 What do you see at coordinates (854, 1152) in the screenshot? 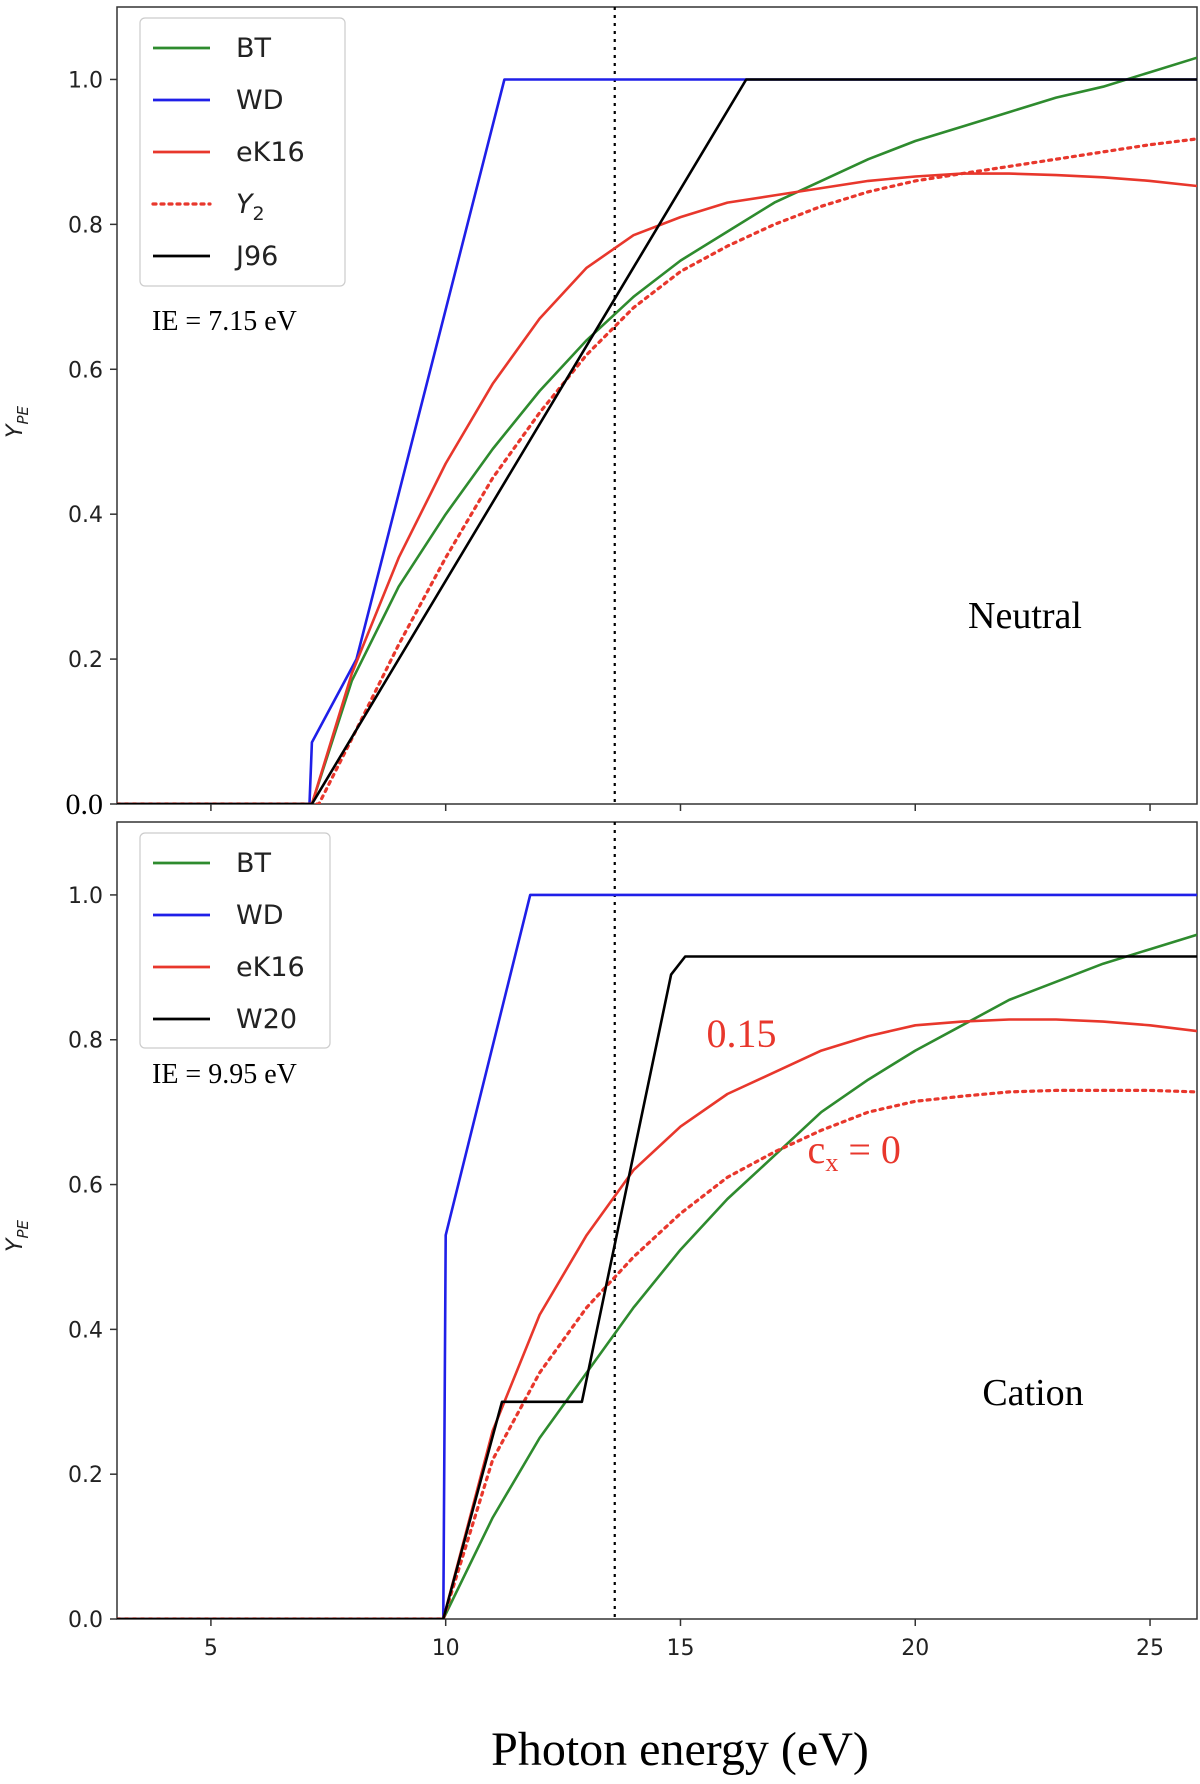
I see `curve-label: cx = 0` at bounding box center [854, 1152].